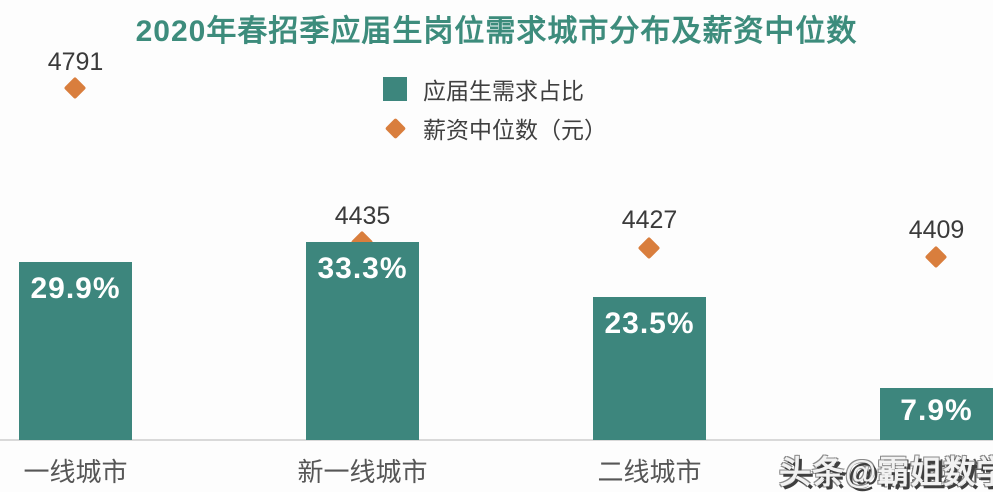  What do you see at coordinates (496, 440) in the screenshot?
I see `x-axis-line` at bounding box center [496, 440].